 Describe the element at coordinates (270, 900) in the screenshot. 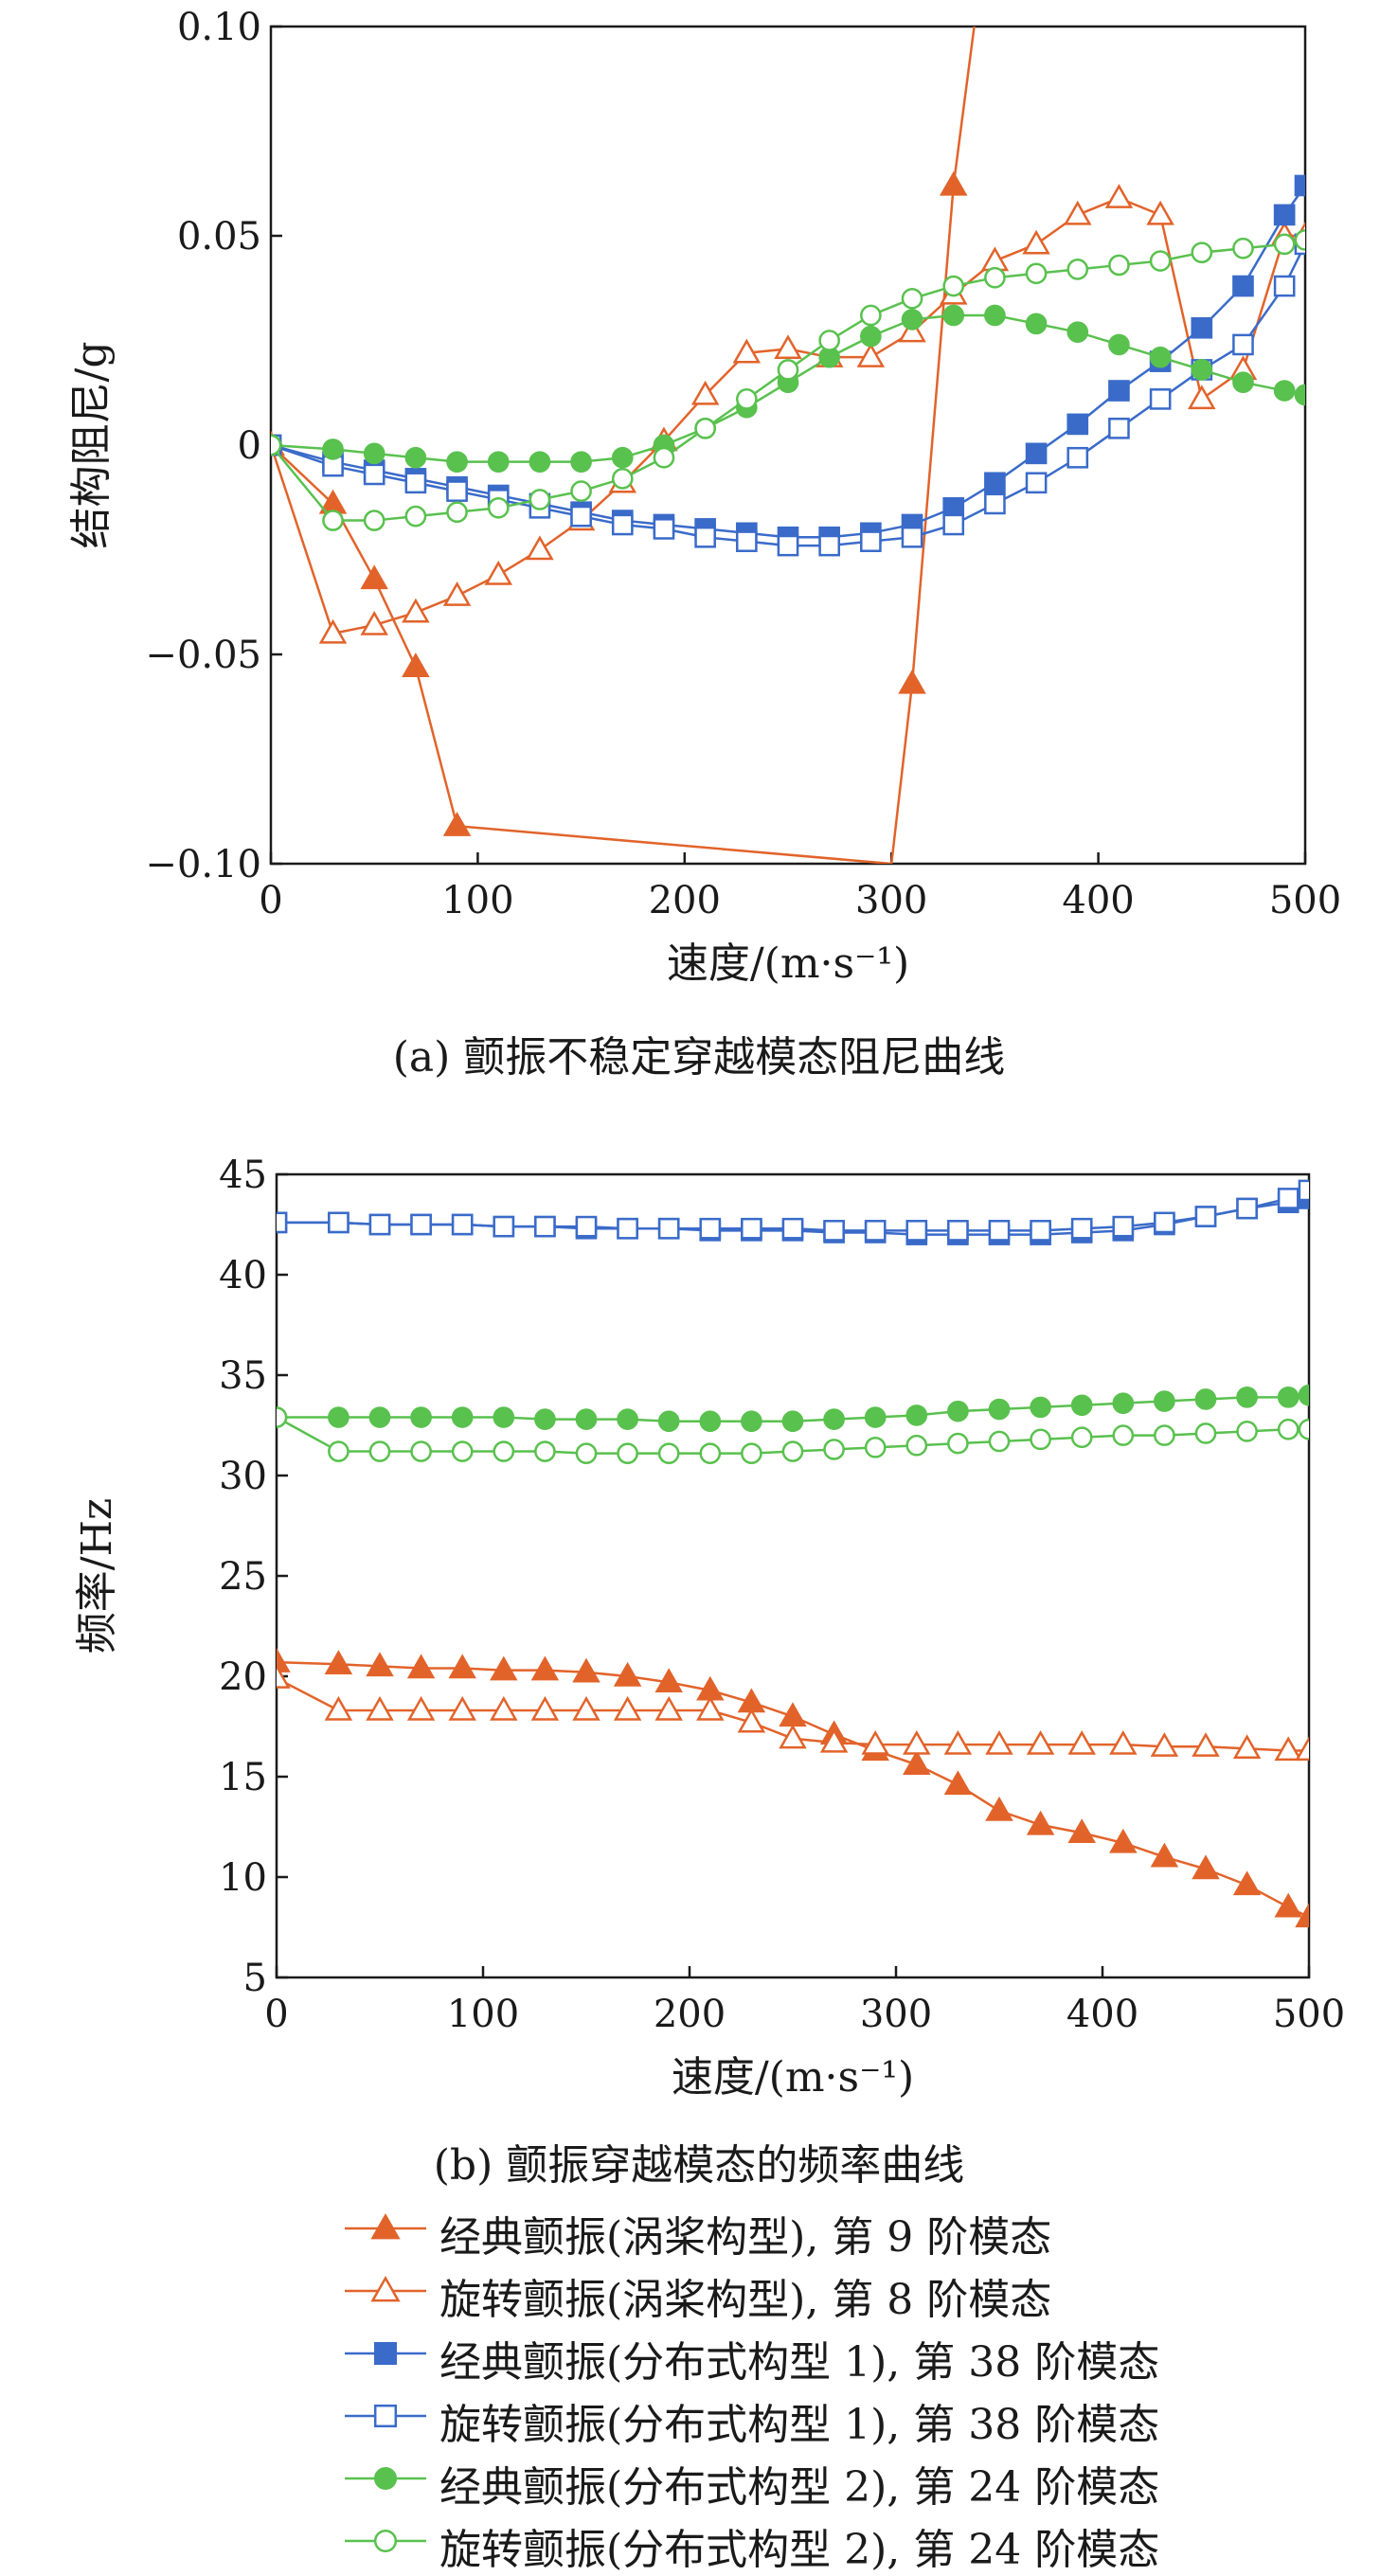

I see `x-tick-label: 0` at that location.